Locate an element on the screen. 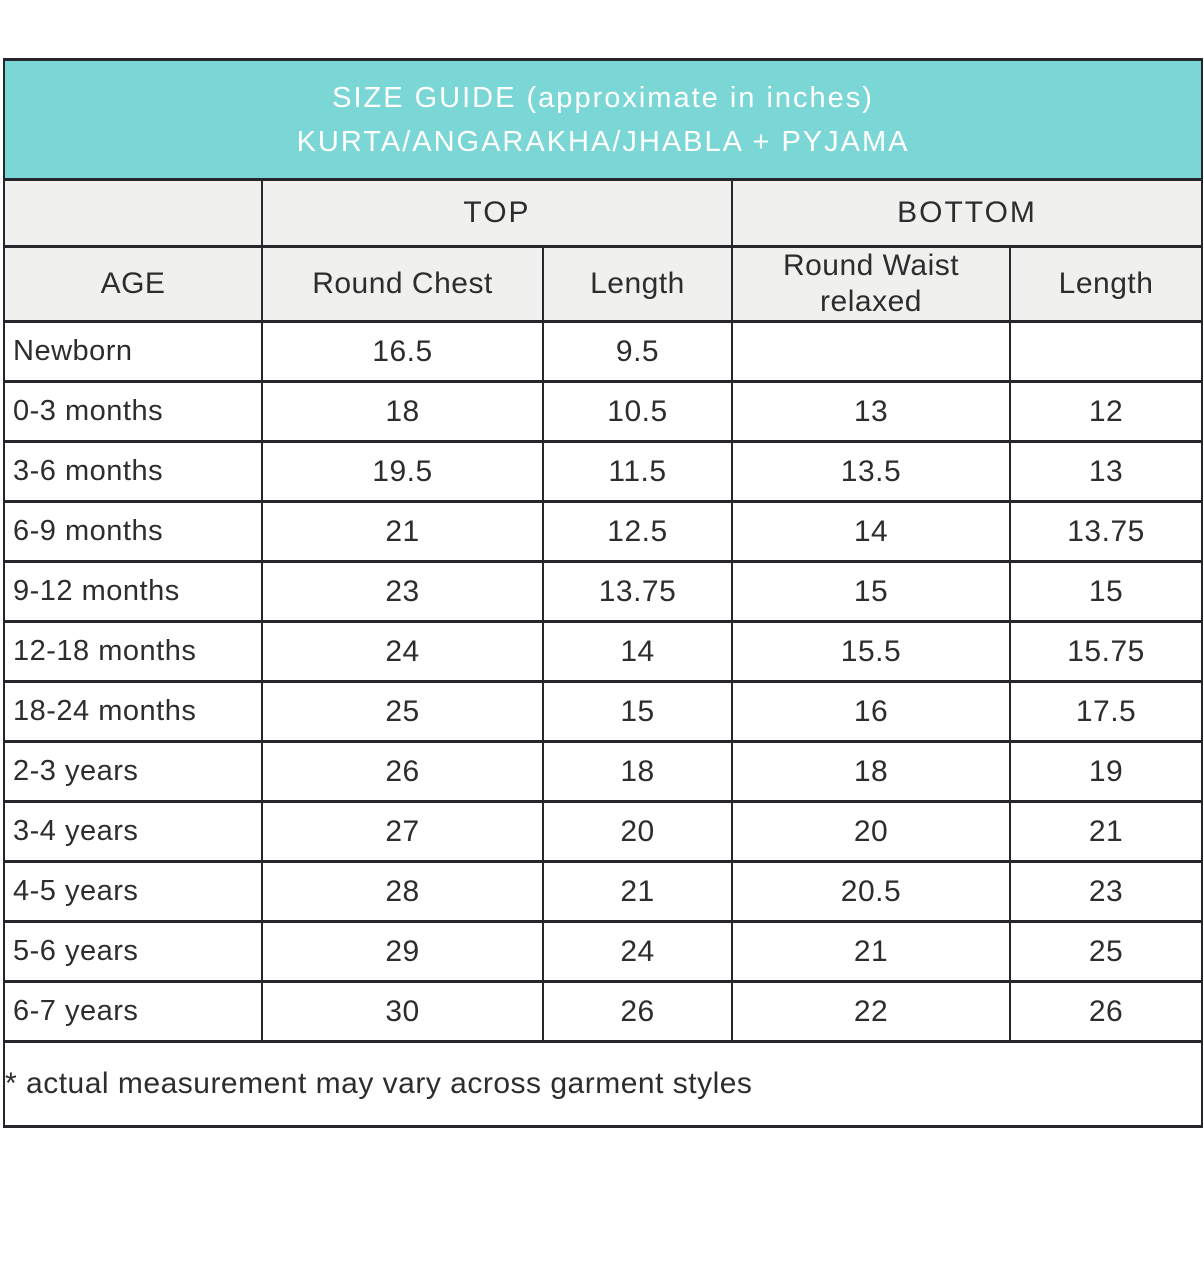 The image size is (1204, 1262). value-cell: 16.5 is located at coordinates (402, 351).